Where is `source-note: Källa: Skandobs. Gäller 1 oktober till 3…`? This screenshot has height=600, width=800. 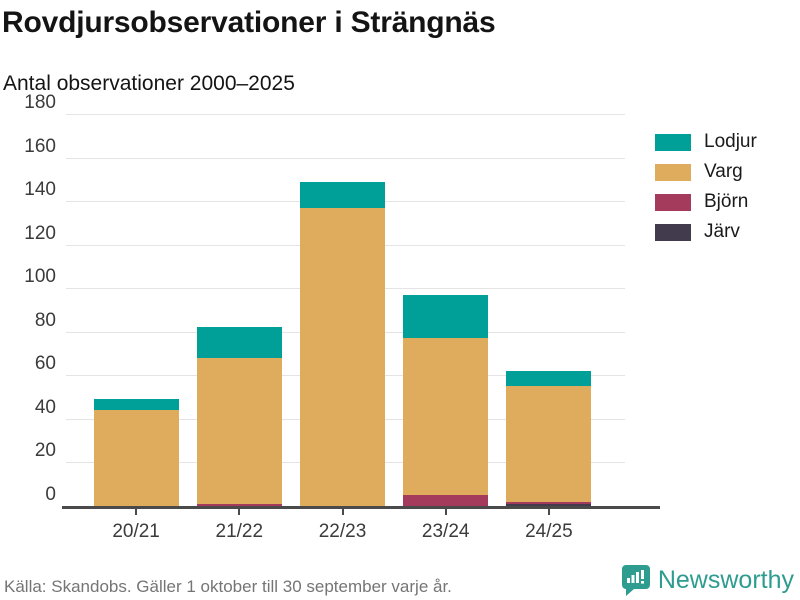
source-note: Källa: Skandobs. Gäller 1 oktober till 3… is located at coordinates (228, 586).